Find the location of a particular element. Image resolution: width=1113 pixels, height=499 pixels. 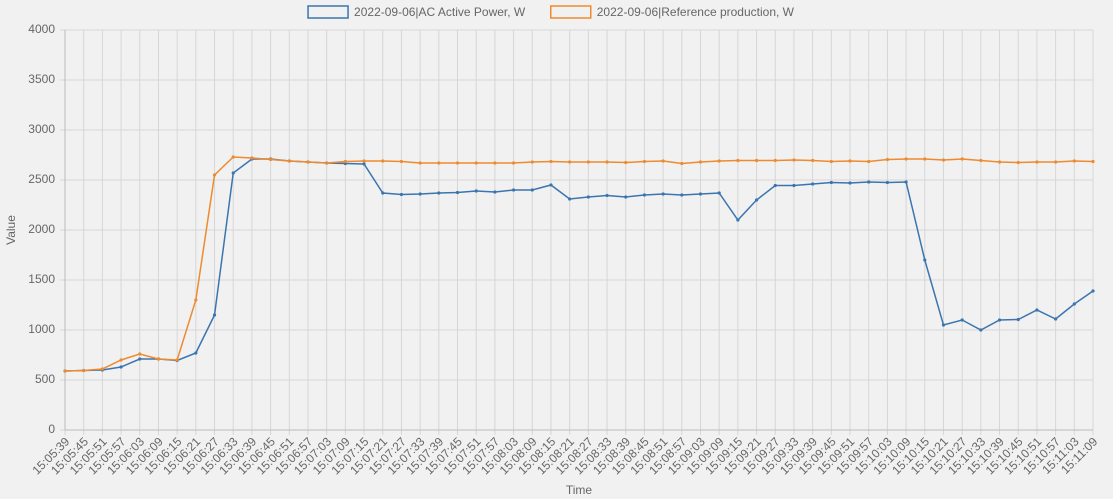

y-tick-label: 4000 is located at coordinates (41, 29).